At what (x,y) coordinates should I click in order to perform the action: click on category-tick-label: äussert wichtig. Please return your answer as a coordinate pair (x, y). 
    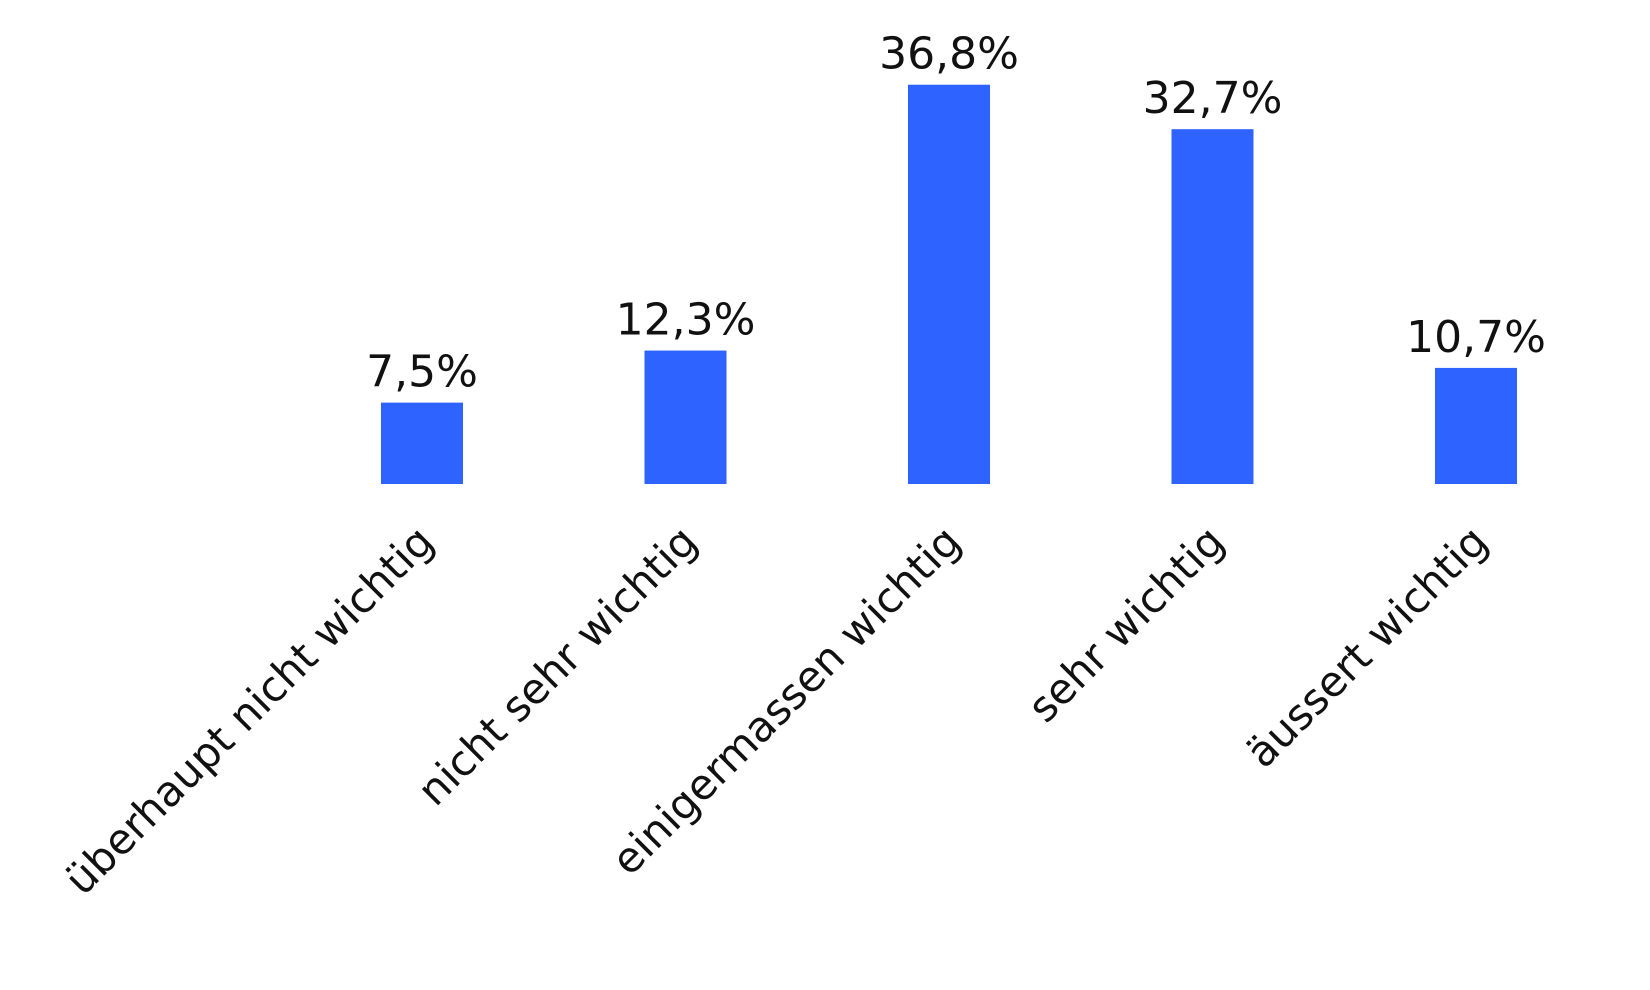
    Looking at the image, I should click on (1366, 646).